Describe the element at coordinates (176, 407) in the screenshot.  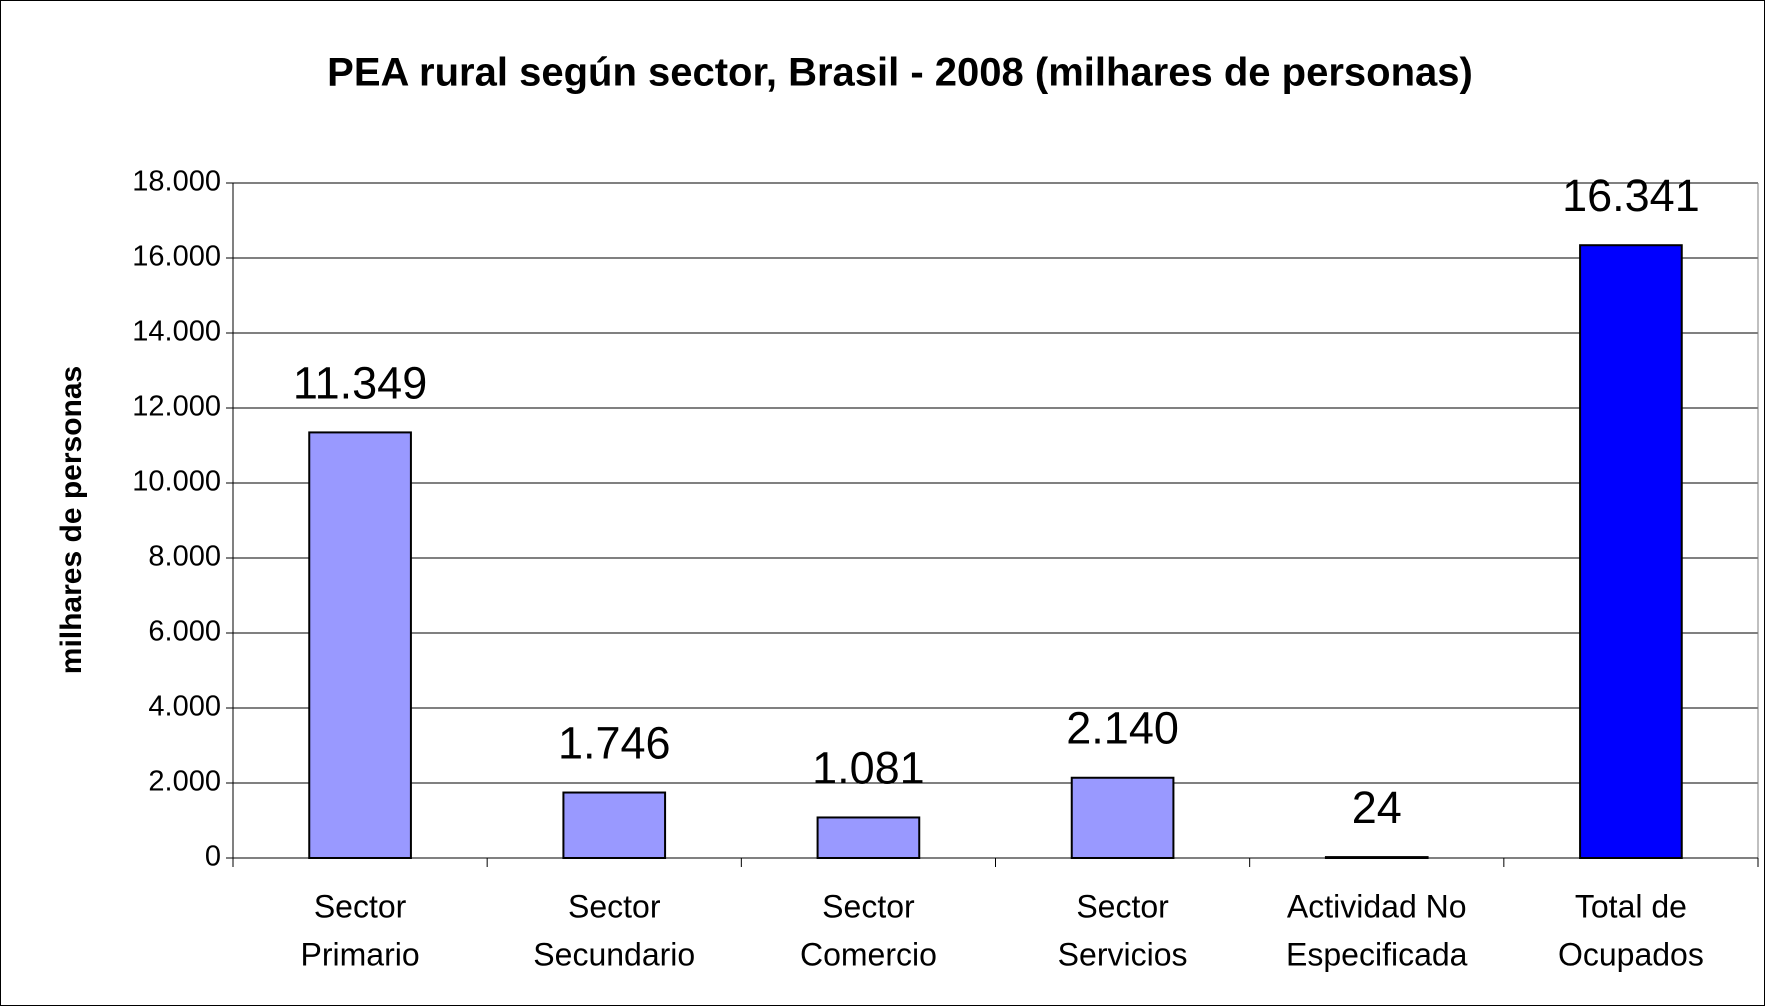
I see `y-tick-label: 12.000` at that location.